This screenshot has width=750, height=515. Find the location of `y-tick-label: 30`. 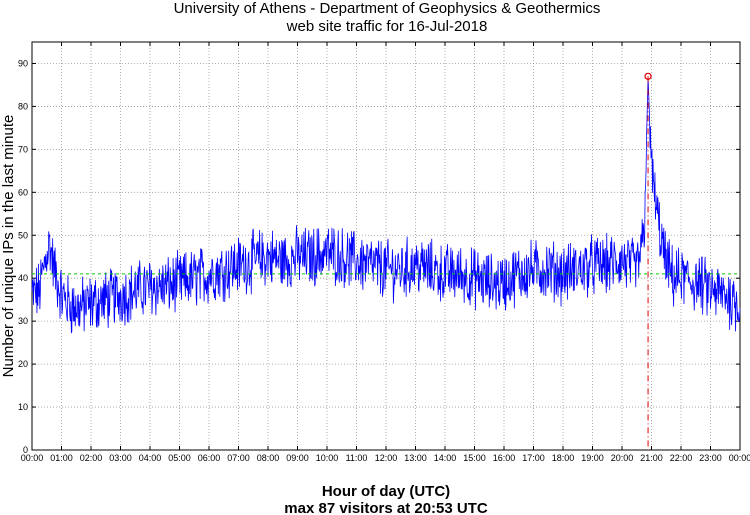

y-tick-label: 30 is located at coordinates (23, 321).